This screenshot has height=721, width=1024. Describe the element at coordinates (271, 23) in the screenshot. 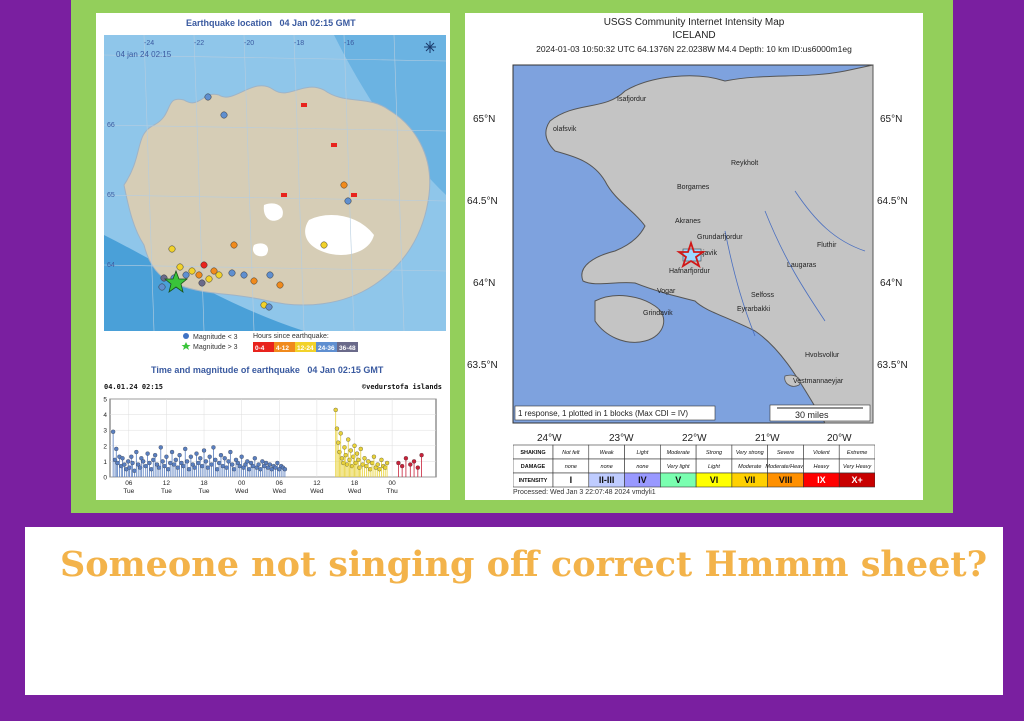

I see `map-title-row: Earthquake location 04 Jan 02:15 GMT` at that location.